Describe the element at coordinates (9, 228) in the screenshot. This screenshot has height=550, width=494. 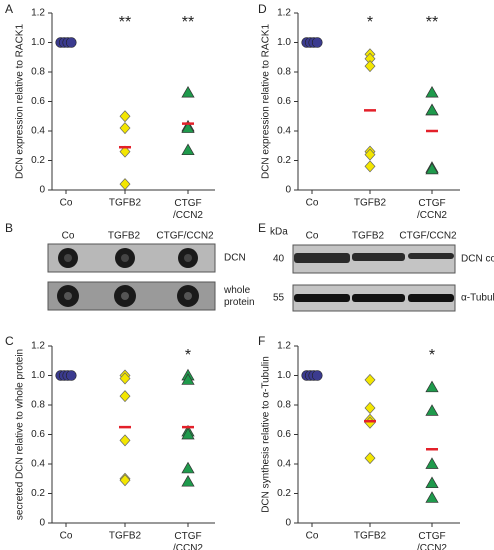
I see `panel-letter: B` at that location.